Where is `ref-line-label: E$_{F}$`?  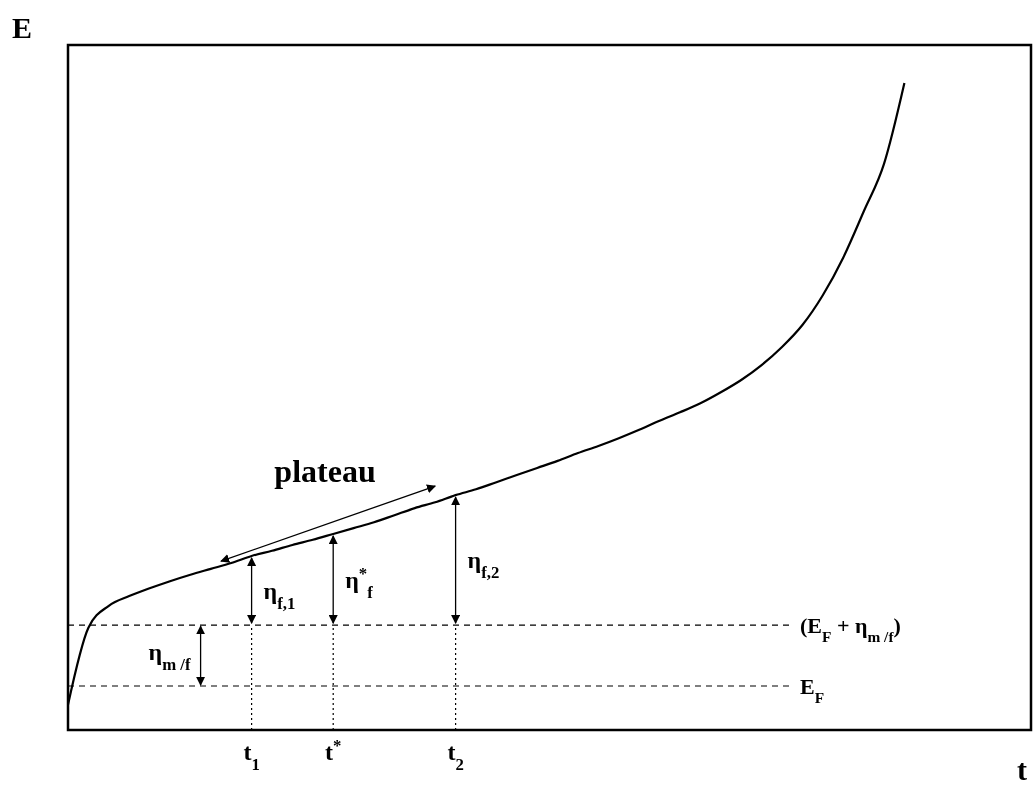
ref-line-label: E$_{F}$ is located at coordinates (812, 690).